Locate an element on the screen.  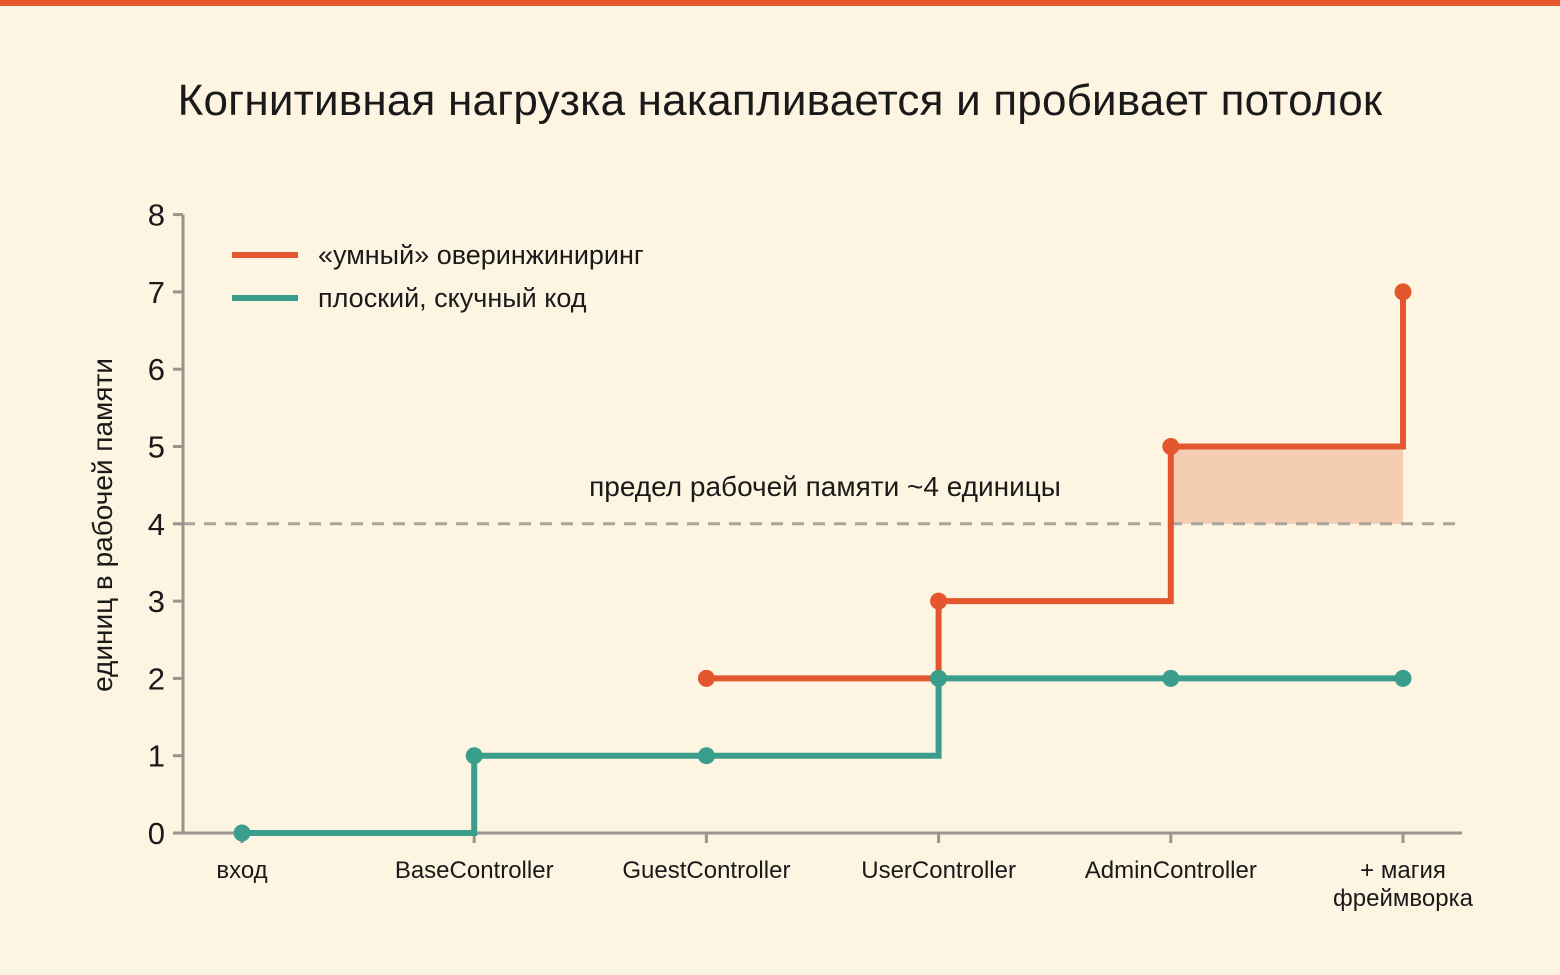
legend-label: плоский, скучный код is located at coordinates (452, 298).